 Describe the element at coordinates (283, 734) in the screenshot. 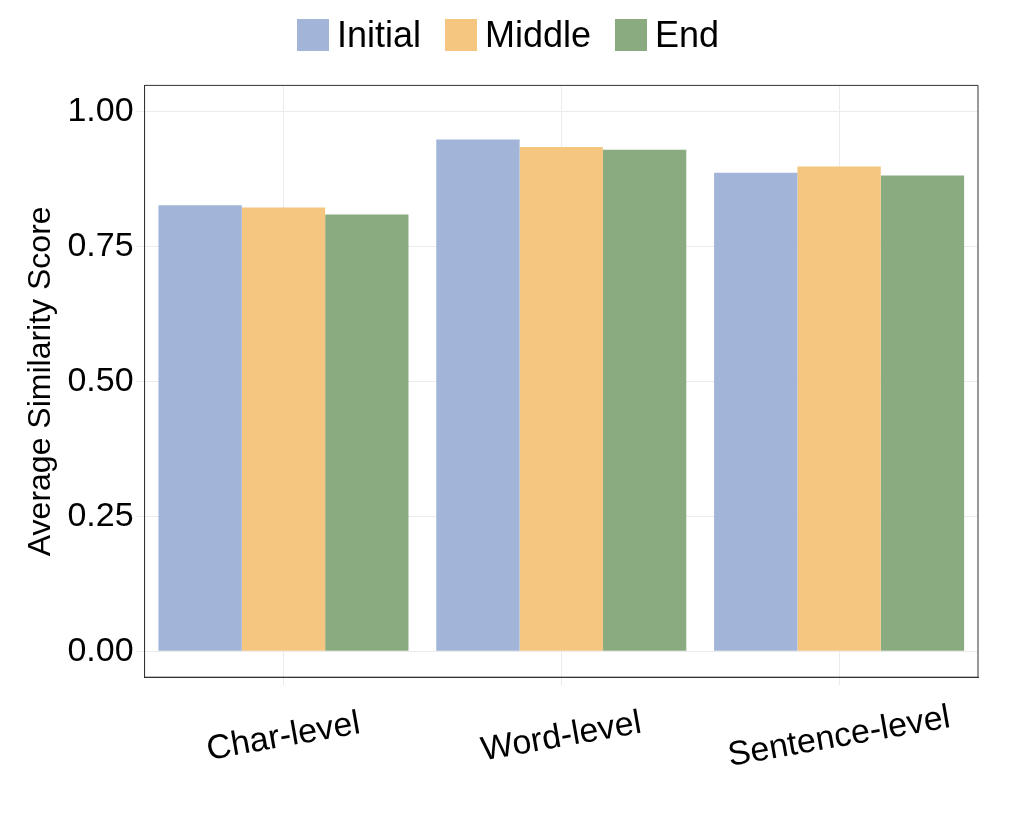

I see `x-tick-label: Char-level` at that location.